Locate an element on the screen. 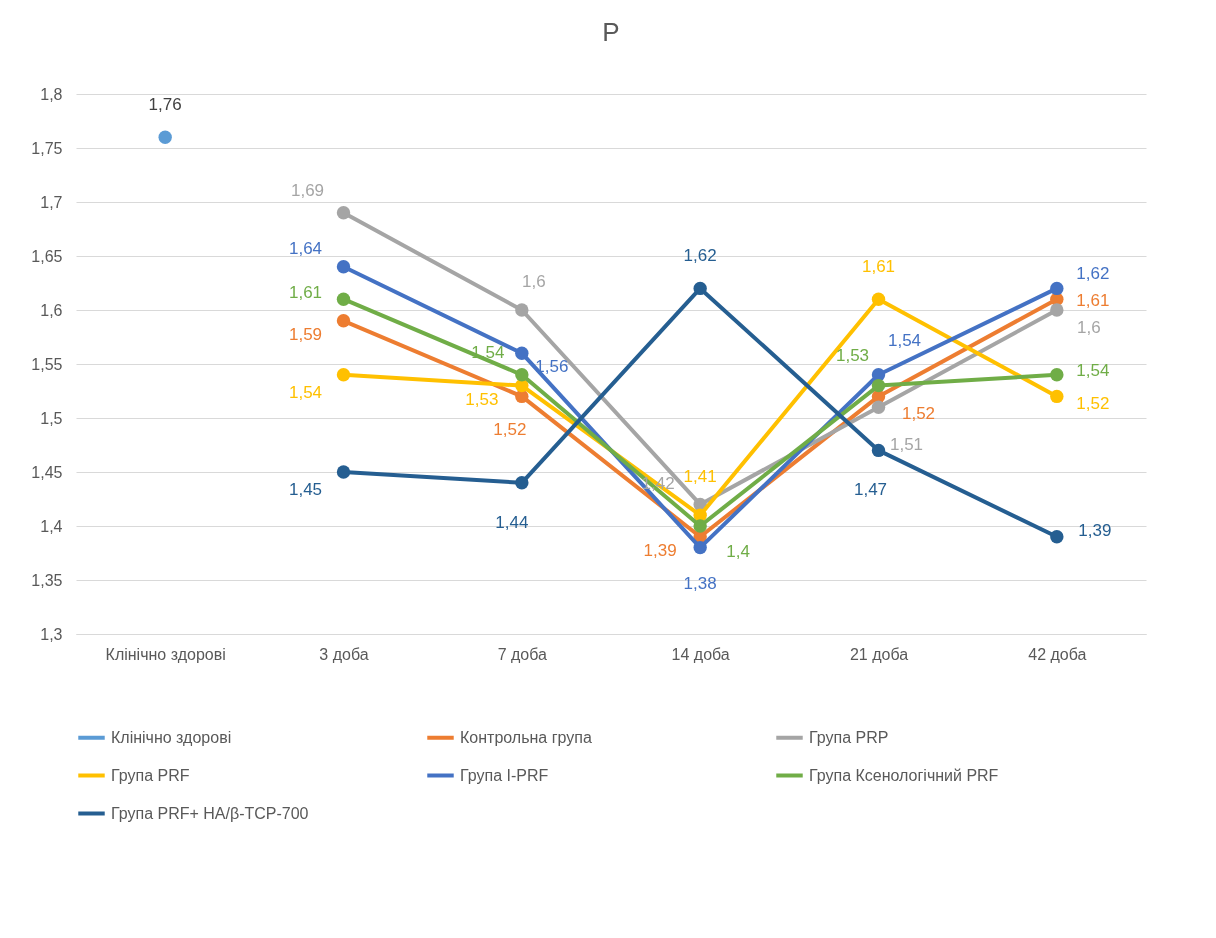 This screenshot has height=938, width=1216. data-label: 1,38 is located at coordinates (700, 583).